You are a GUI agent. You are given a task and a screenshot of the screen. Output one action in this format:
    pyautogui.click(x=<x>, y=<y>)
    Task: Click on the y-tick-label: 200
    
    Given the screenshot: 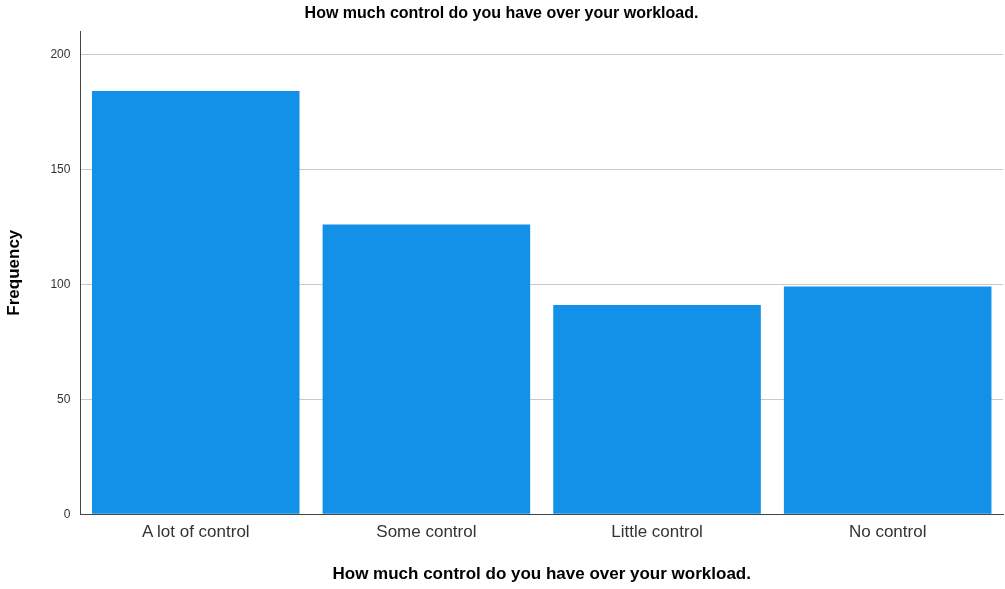 What is the action you would take?
    pyautogui.click(x=60, y=53)
    